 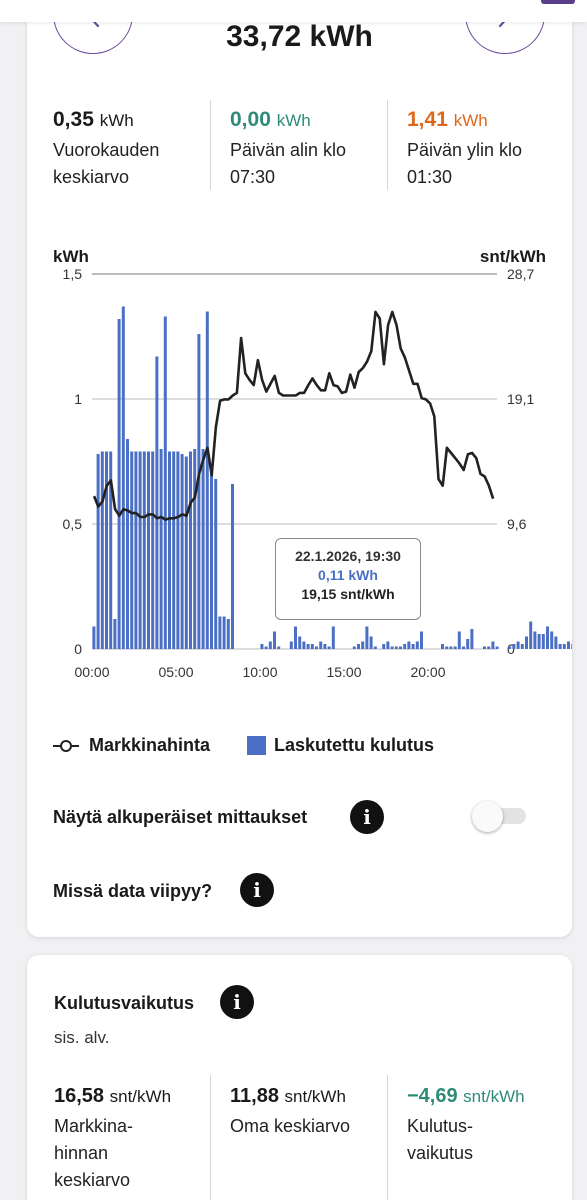 What do you see at coordinates (73, 274) in the screenshot?
I see `left-tick-label: 1,5` at bounding box center [73, 274].